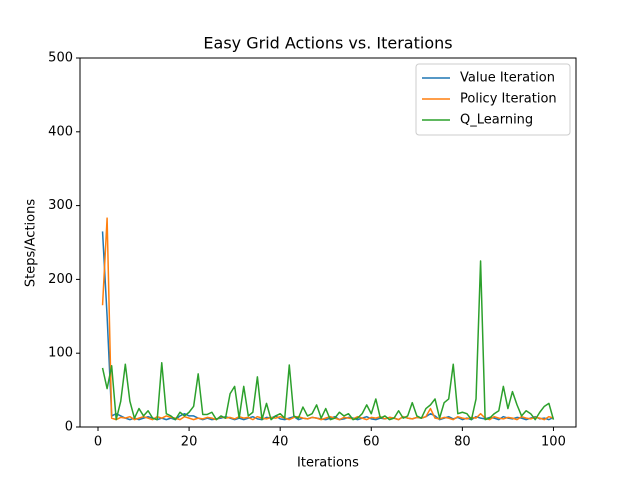 This screenshot has height=485, width=640. What do you see at coordinates (69, 427) in the screenshot?
I see `y-tick-label: 0` at bounding box center [69, 427].